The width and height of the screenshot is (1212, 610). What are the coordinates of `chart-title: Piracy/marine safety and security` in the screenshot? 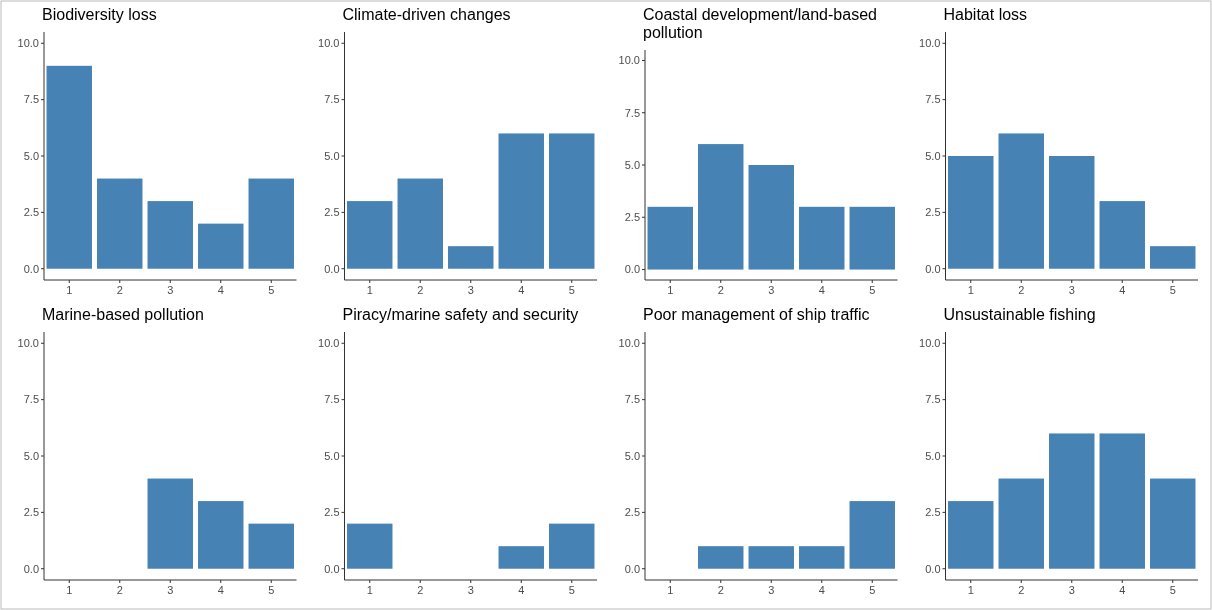 It's located at (460, 314).